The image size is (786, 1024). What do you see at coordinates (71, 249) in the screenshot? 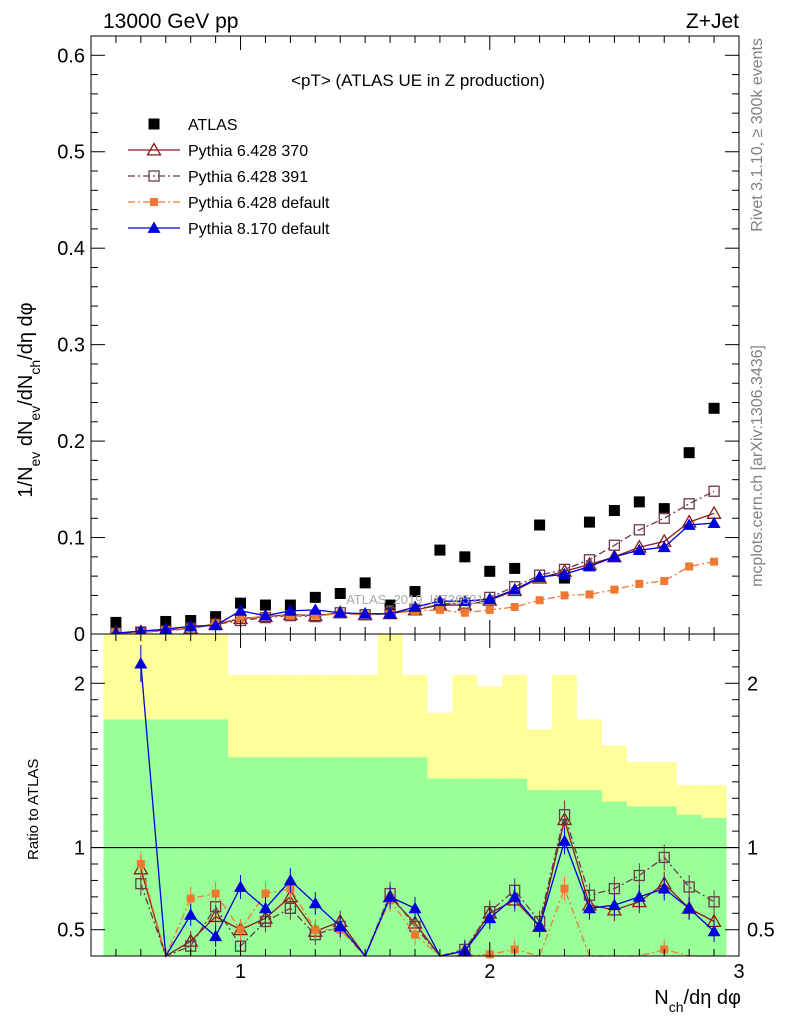
I see `main-ytick-label: 0.4` at bounding box center [71, 249].